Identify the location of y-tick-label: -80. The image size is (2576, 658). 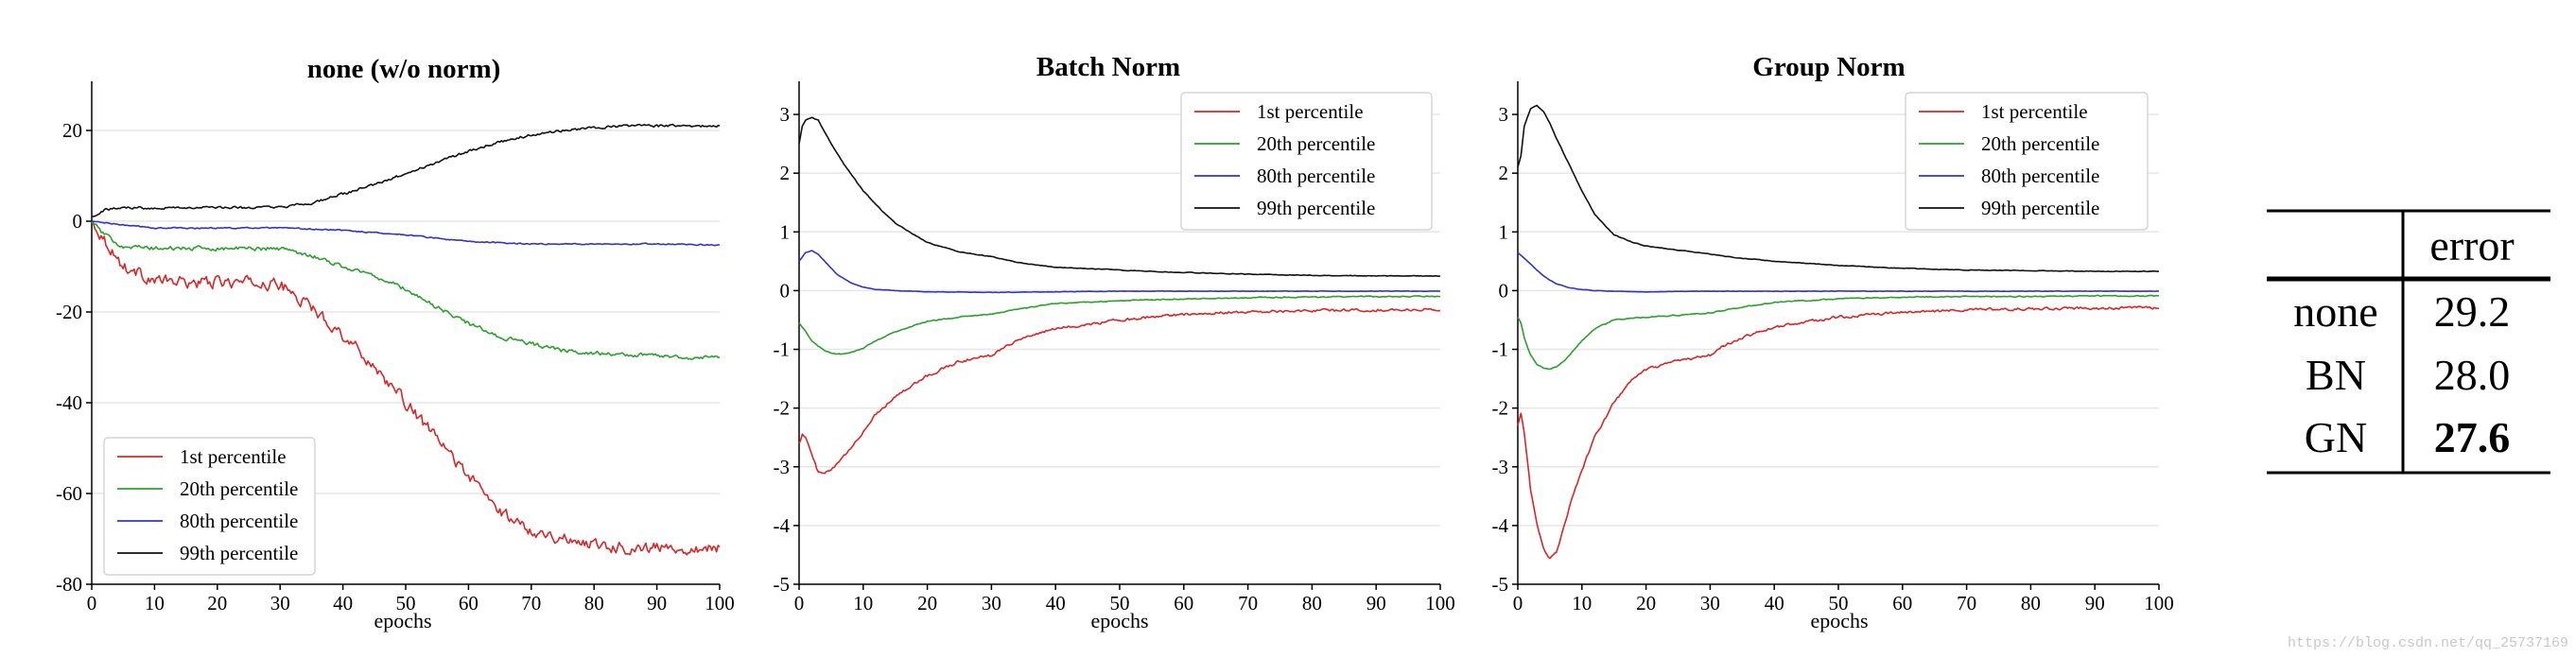
(69, 584).